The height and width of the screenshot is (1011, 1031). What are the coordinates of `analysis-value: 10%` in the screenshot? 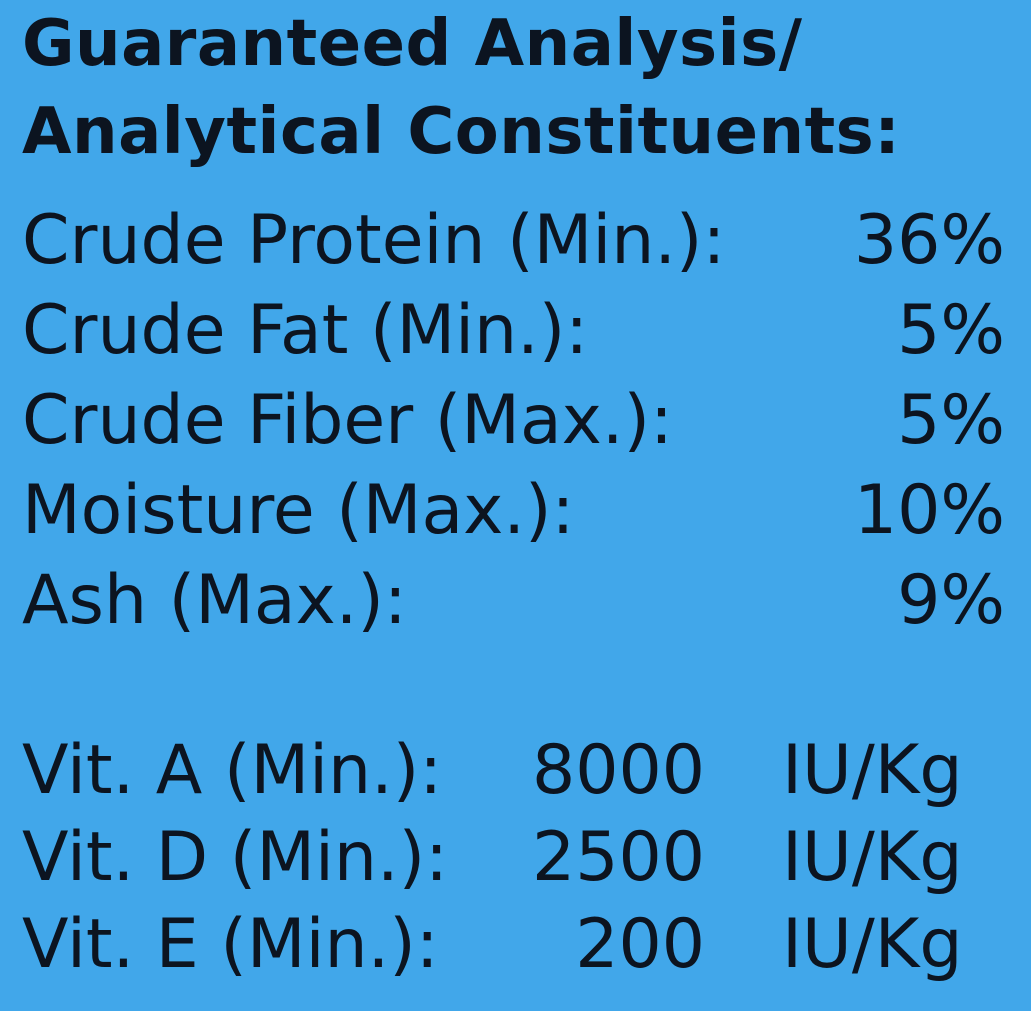 It's located at (929, 510).